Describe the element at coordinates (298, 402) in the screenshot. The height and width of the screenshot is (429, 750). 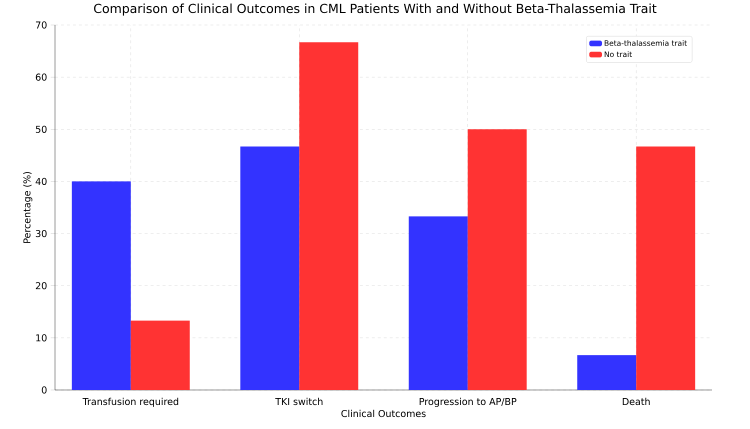
I see `x-tick-label: TKI switch` at that location.